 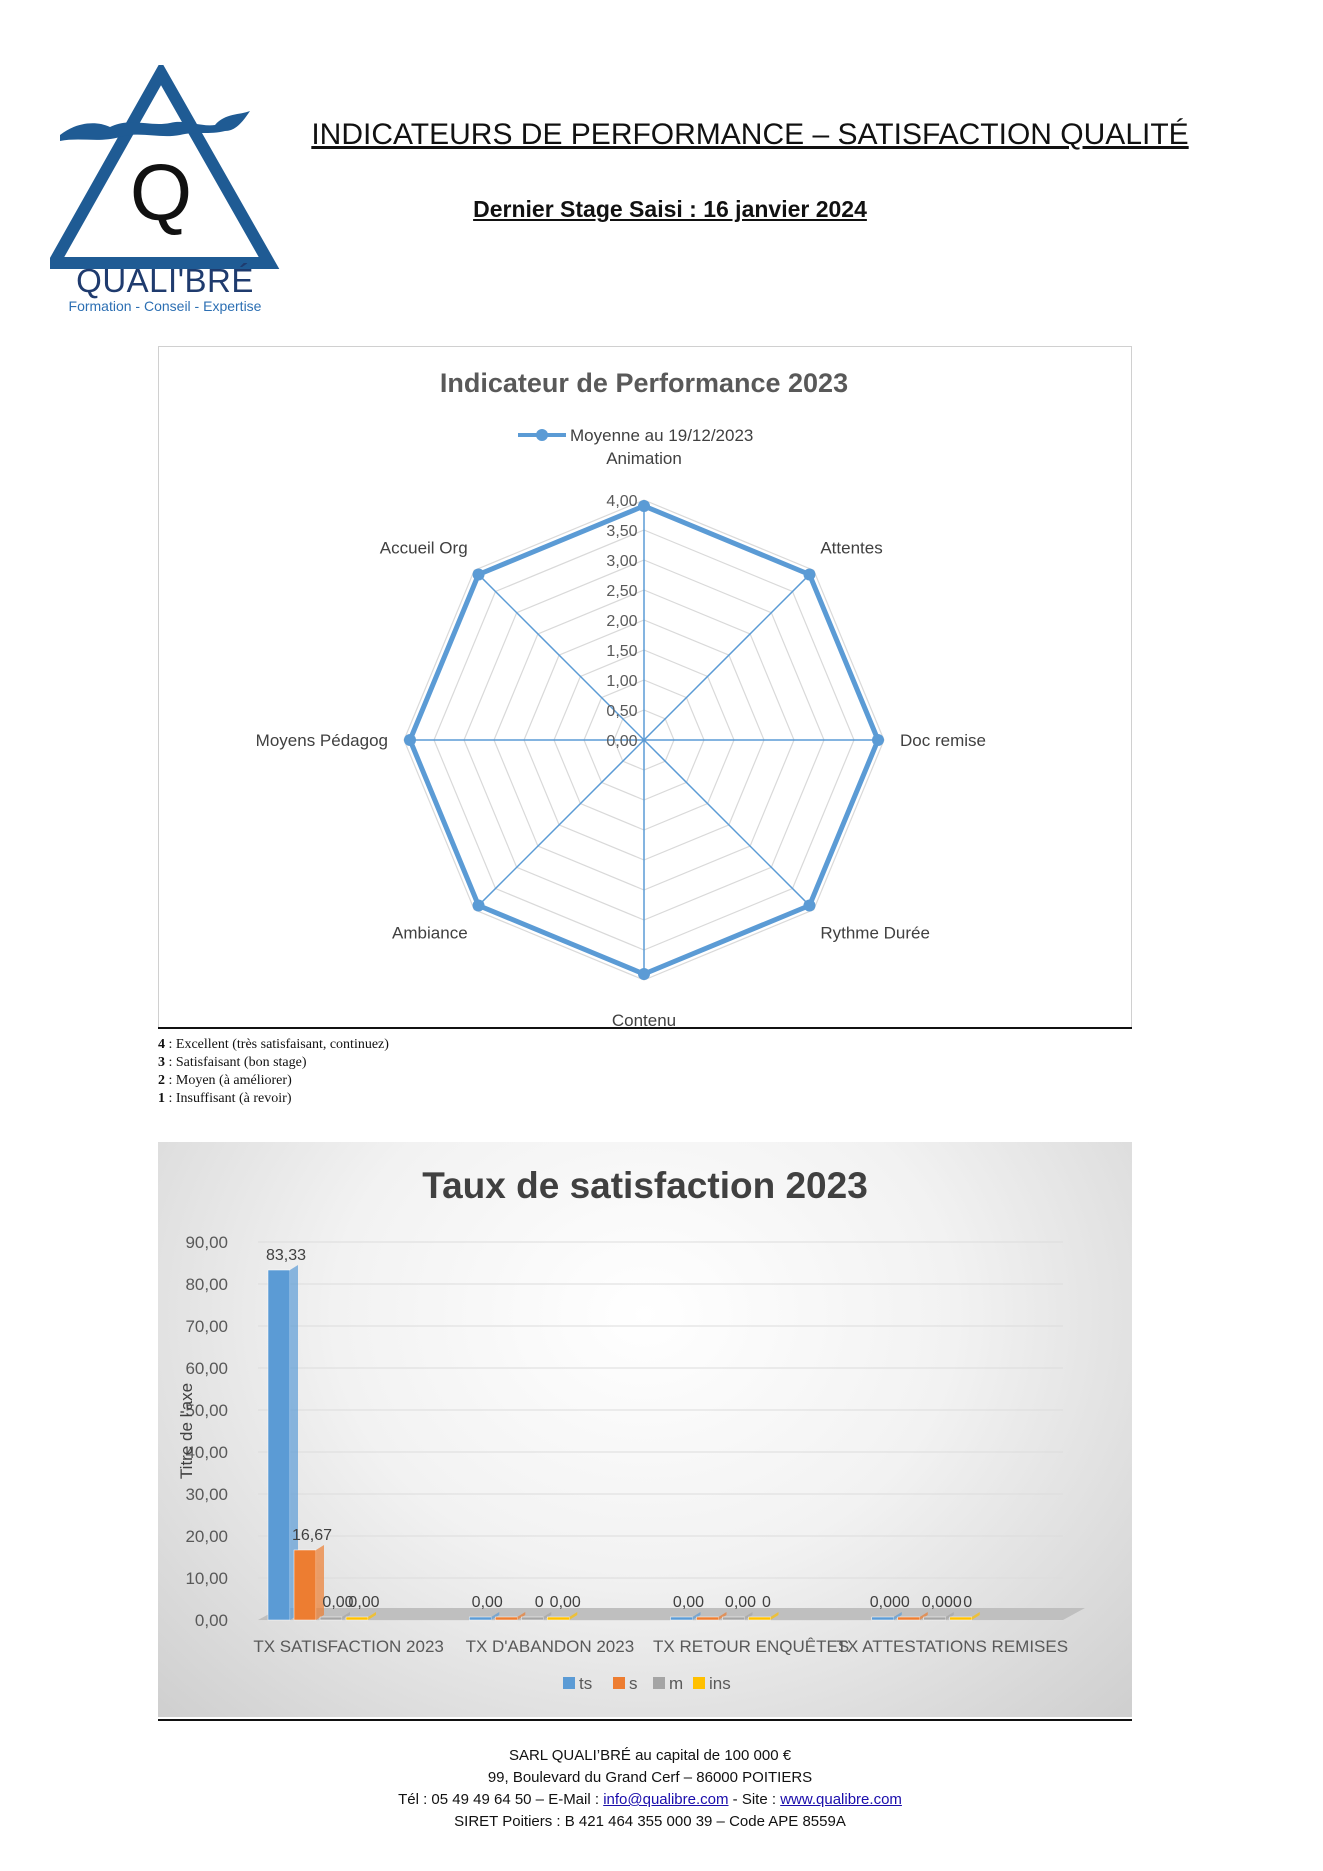 What do you see at coordinates (644, 458) in the screenshot?
I see `category-label: Animation` at bounding box center [644, 458].